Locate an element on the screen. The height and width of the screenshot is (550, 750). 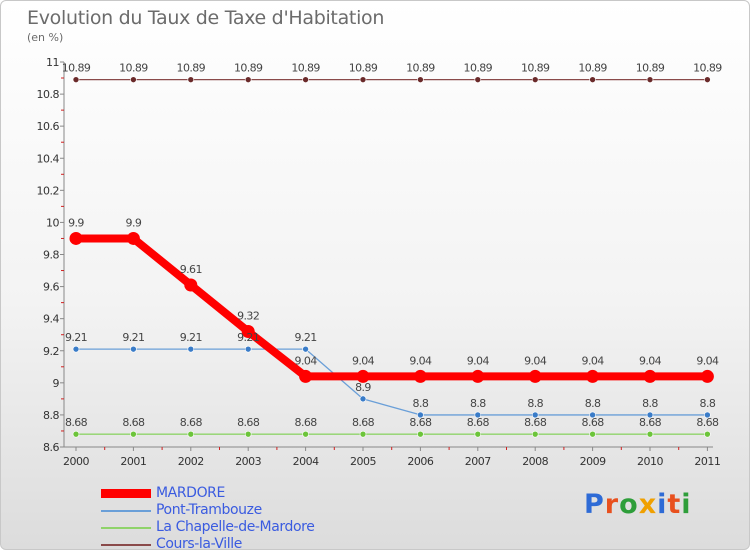
x-tick-label: 2006 is located at coordinates (420, 461).